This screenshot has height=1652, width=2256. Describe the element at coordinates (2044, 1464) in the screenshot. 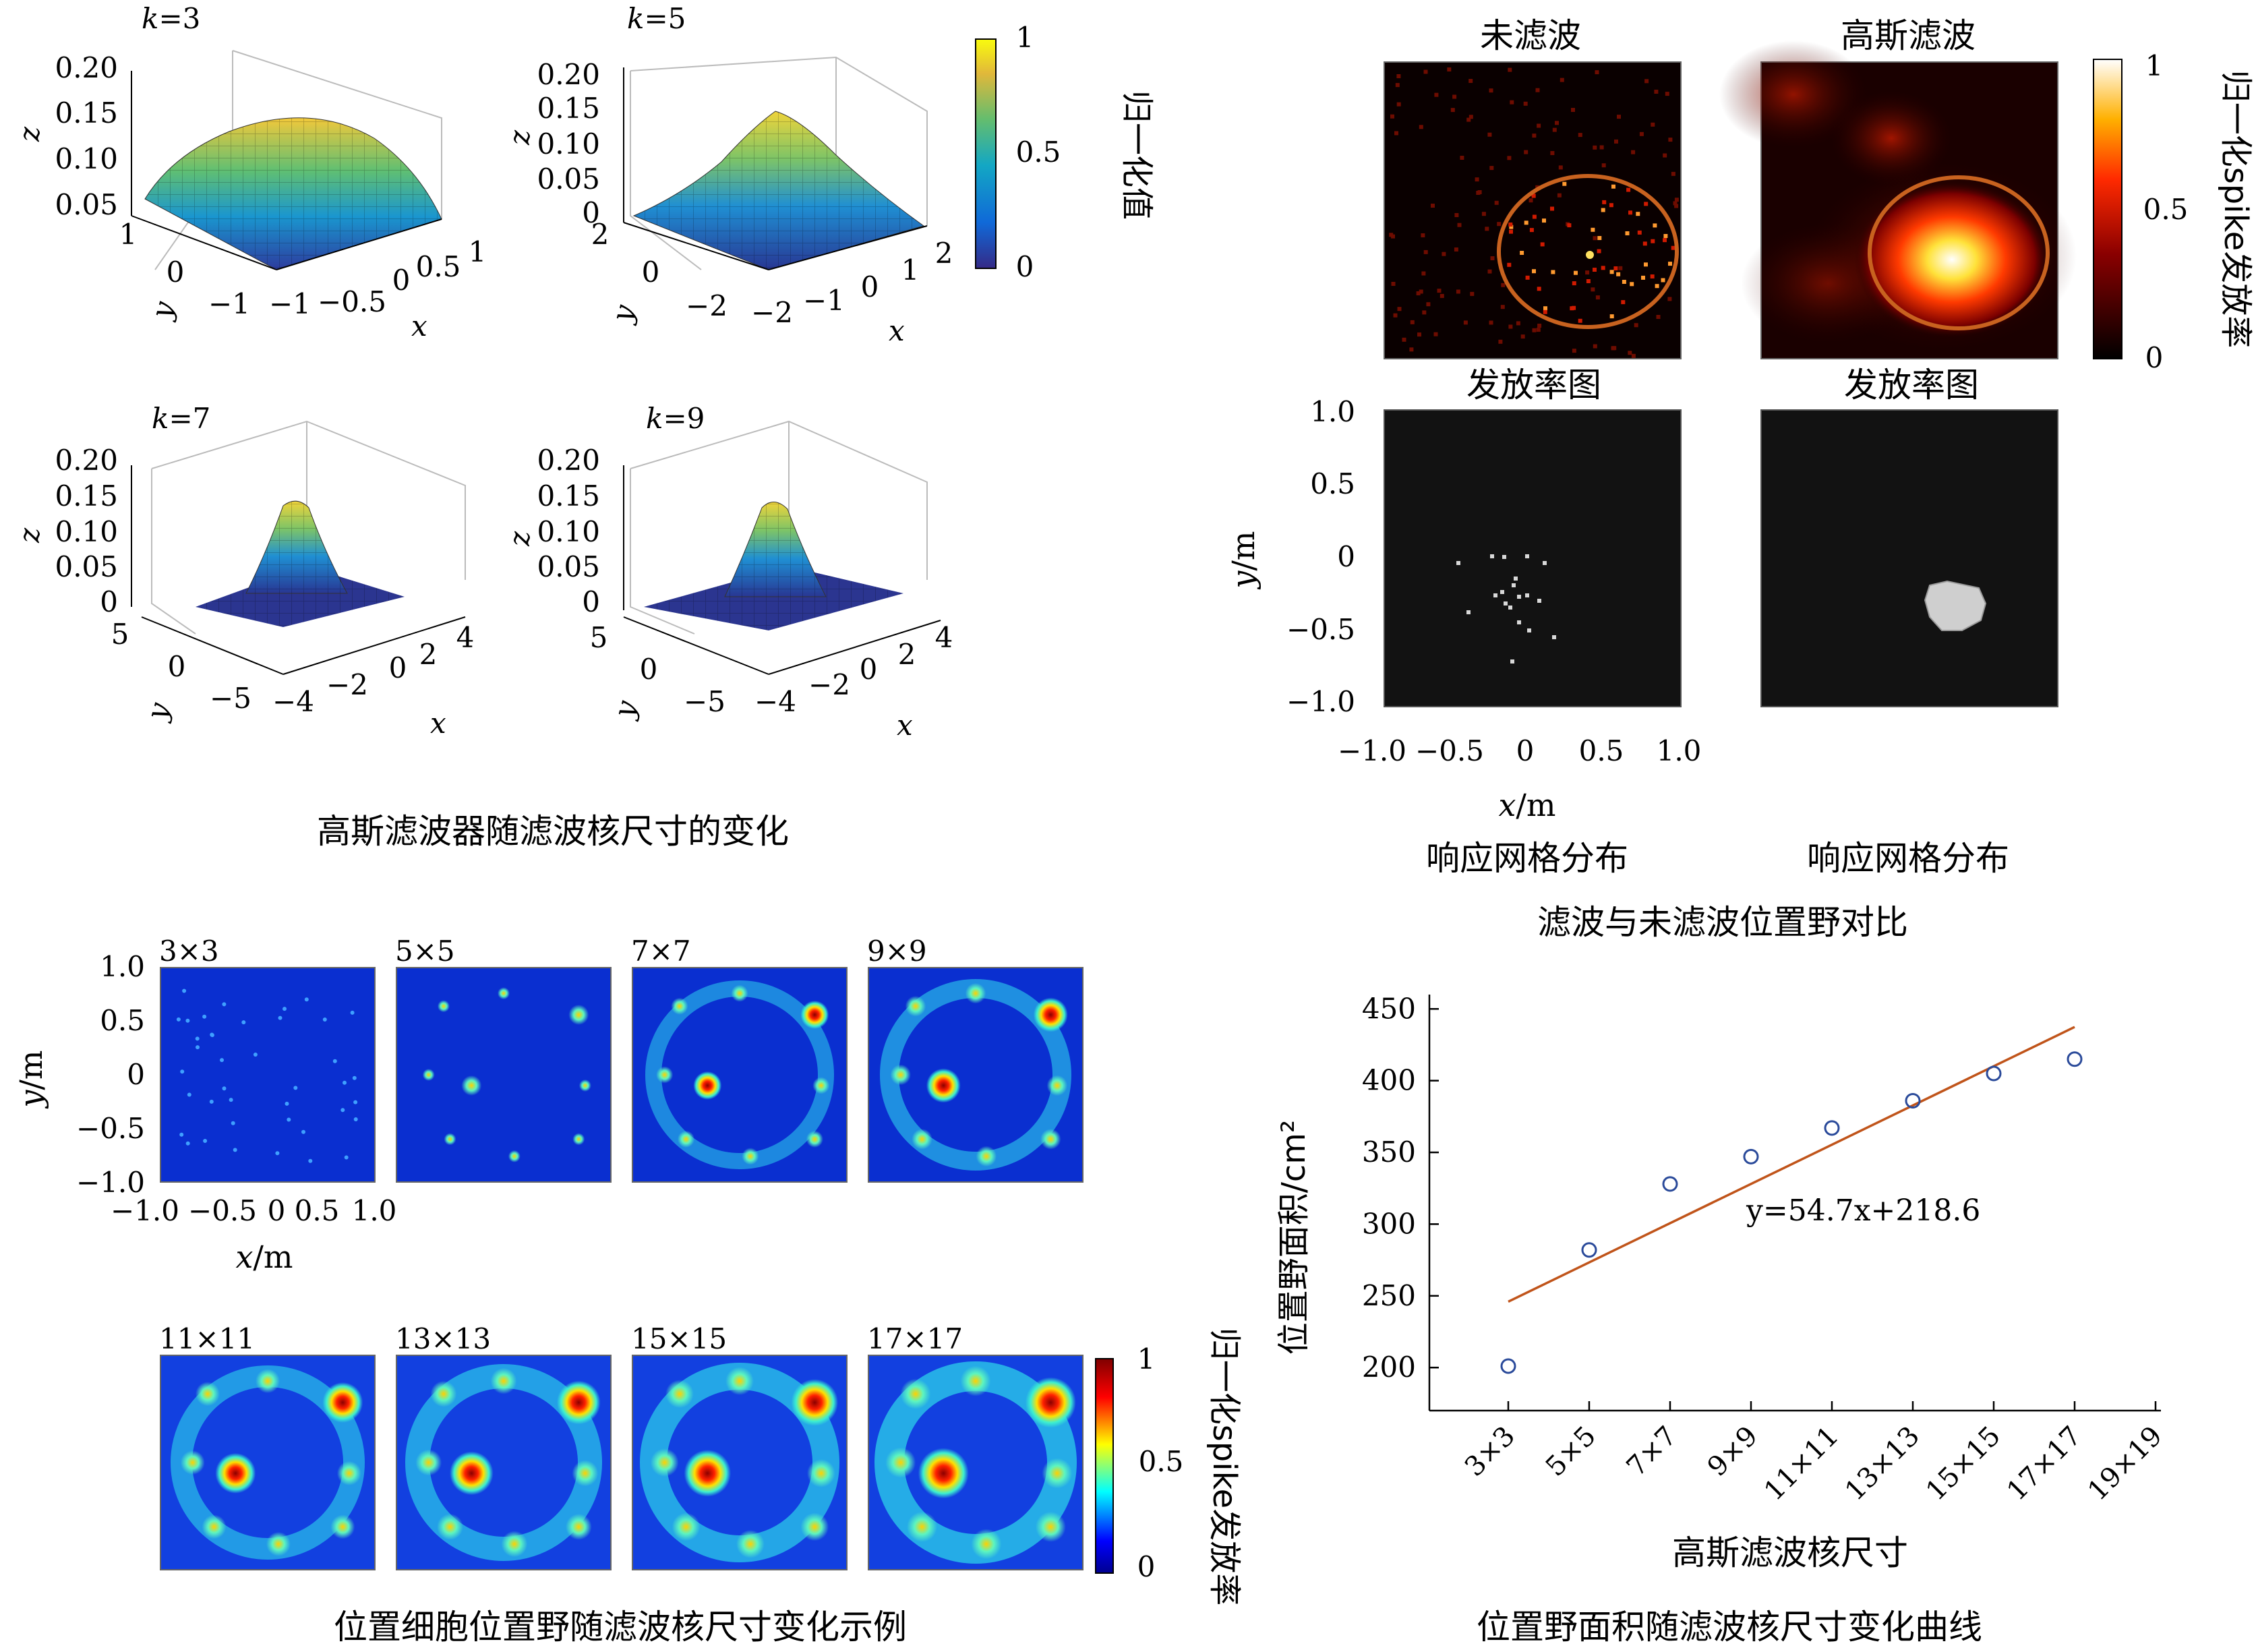

I see `x-tick-label: 17×17` at that location.